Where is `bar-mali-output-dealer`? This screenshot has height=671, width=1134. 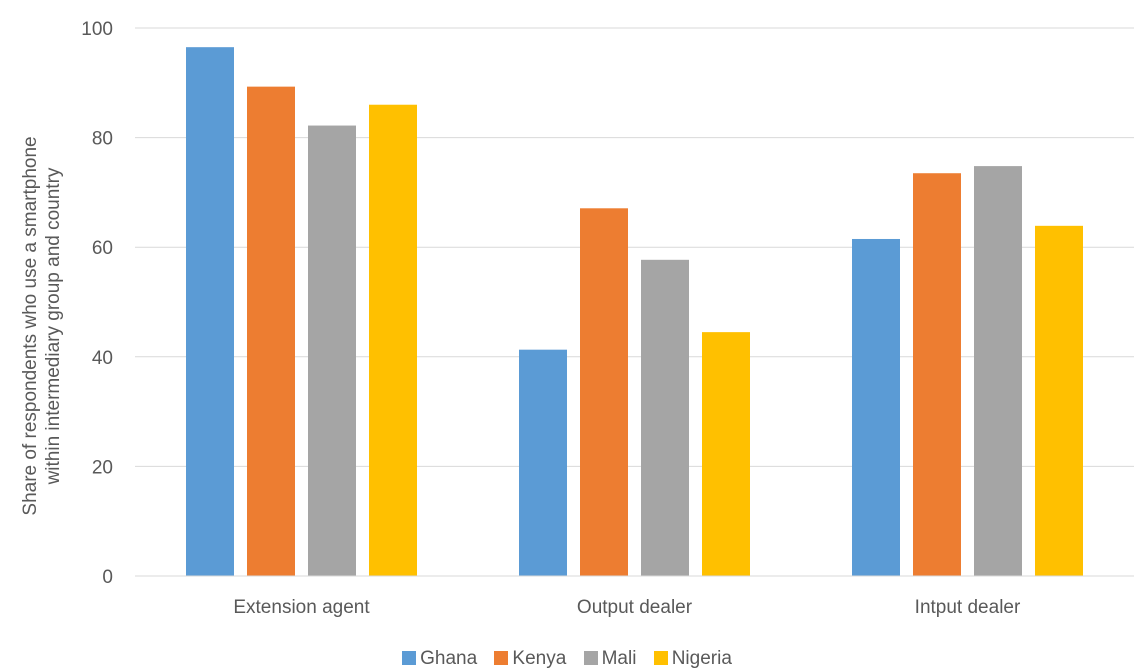
bar-mali-output-dealer is located at coordinates (665, 417).